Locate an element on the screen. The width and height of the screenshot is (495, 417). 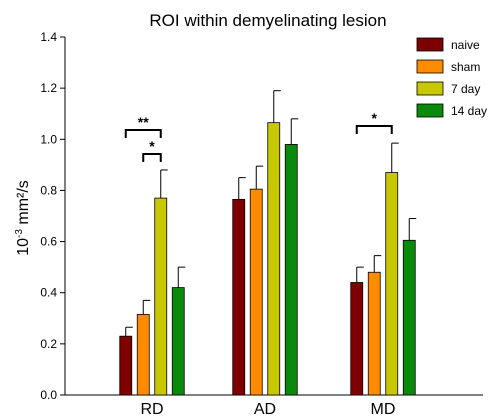
legend-label-7-day: 7 day is located at coordinates (465, 89).